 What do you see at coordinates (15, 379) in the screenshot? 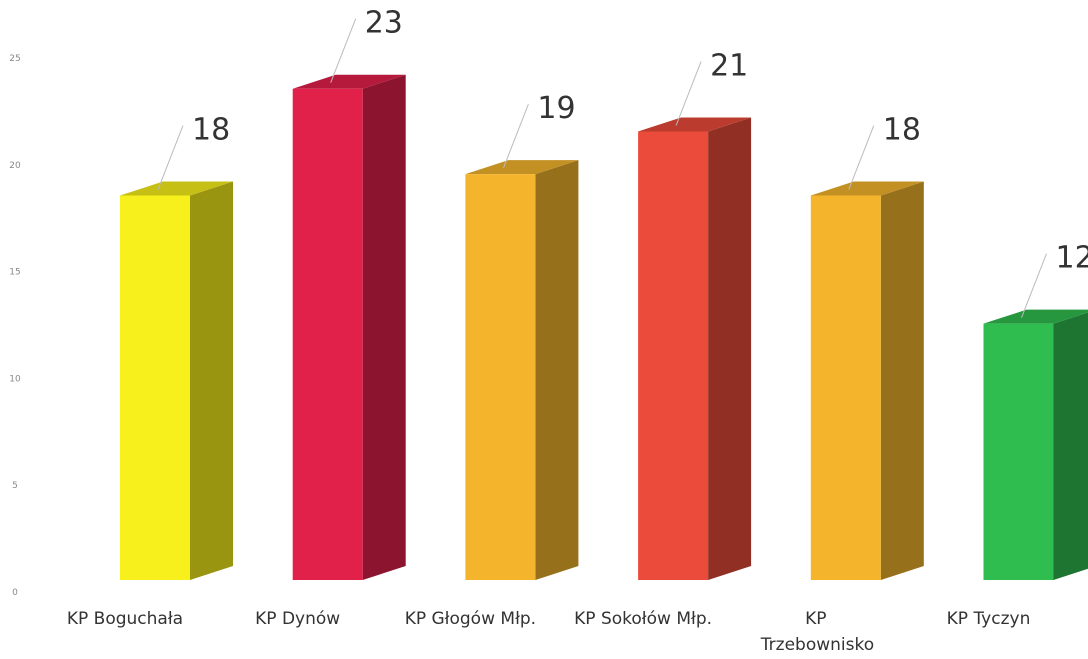
I see `y-tick-label: 10` at bounding box center [15, 379].